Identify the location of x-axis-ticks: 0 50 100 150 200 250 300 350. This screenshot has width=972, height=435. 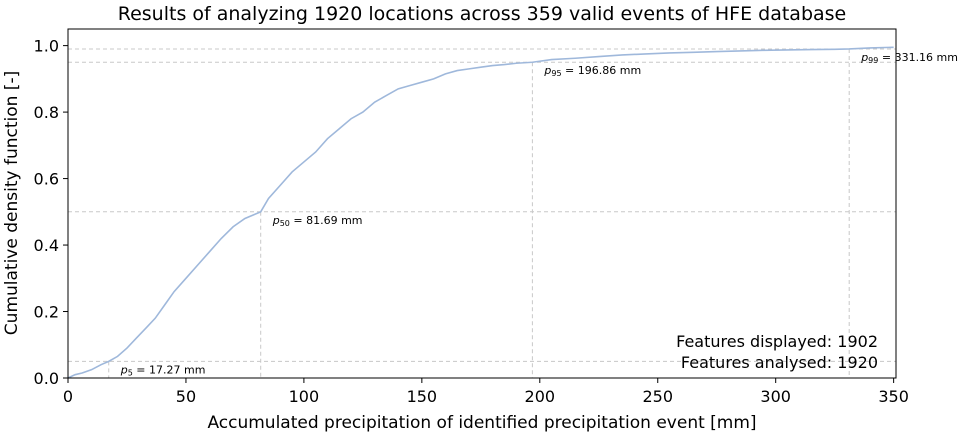
(486, 392).